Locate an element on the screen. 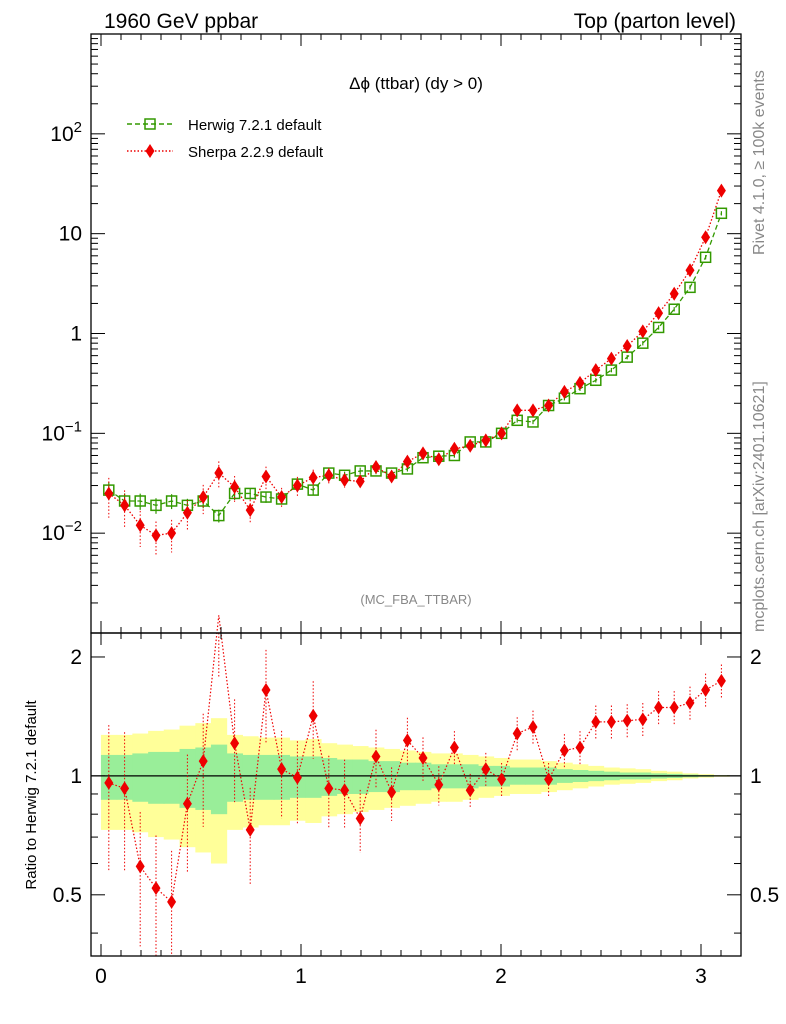 The image size is (786, 1024). y-tick-label: 10⁻¹ is located at coordinates (62, 431).